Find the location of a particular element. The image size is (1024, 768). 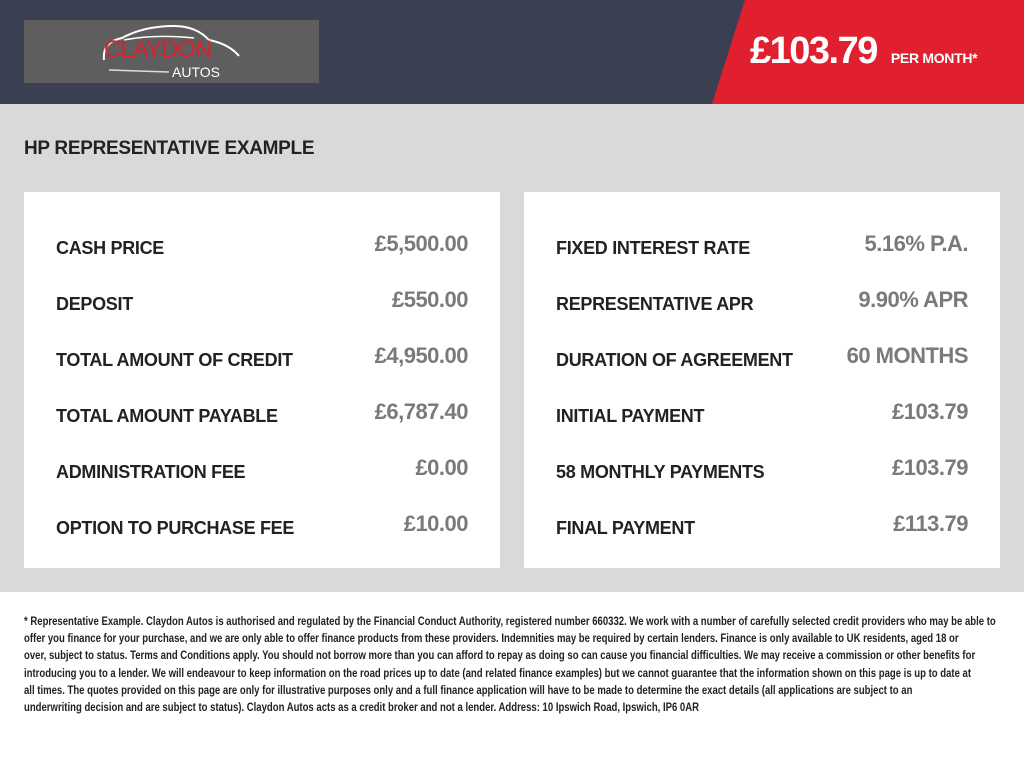

price-banner is located at coordinates (868, 52).